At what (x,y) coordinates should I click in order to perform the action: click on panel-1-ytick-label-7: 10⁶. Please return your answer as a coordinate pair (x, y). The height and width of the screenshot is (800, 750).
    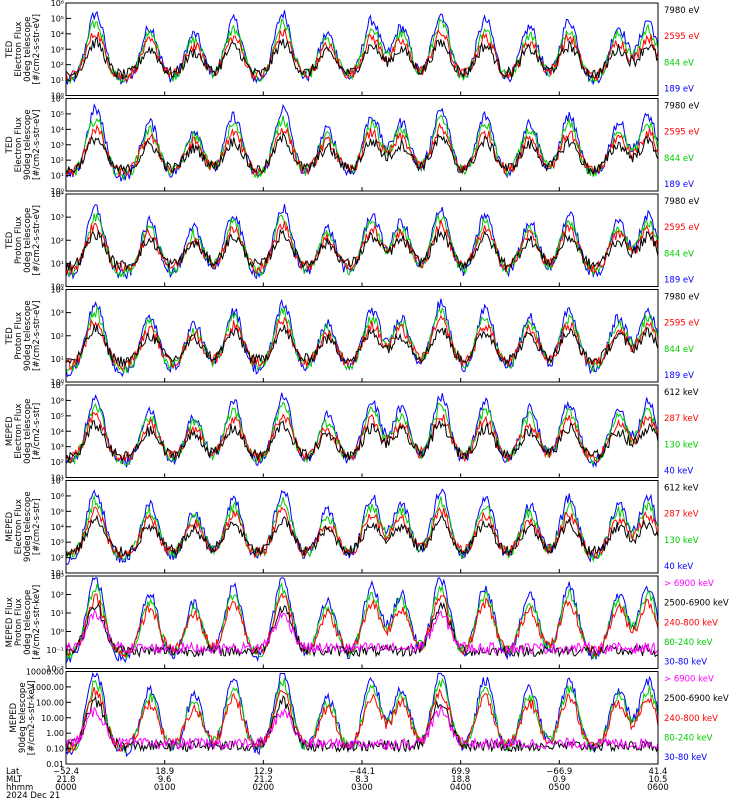
    Looking at the image, I should click on (57, 4).